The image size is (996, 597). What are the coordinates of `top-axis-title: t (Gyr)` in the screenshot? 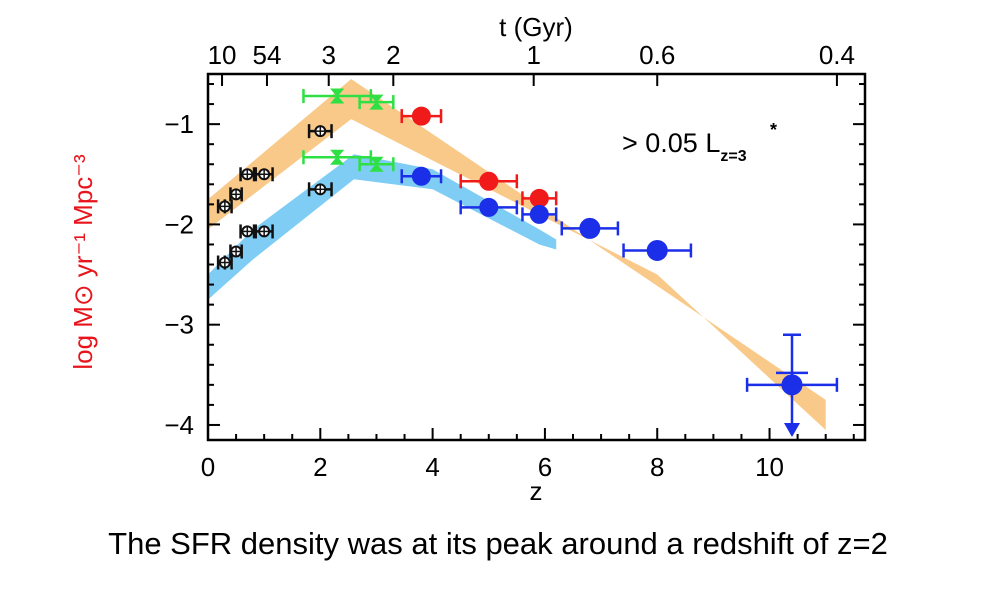 It's located at (536, 27).